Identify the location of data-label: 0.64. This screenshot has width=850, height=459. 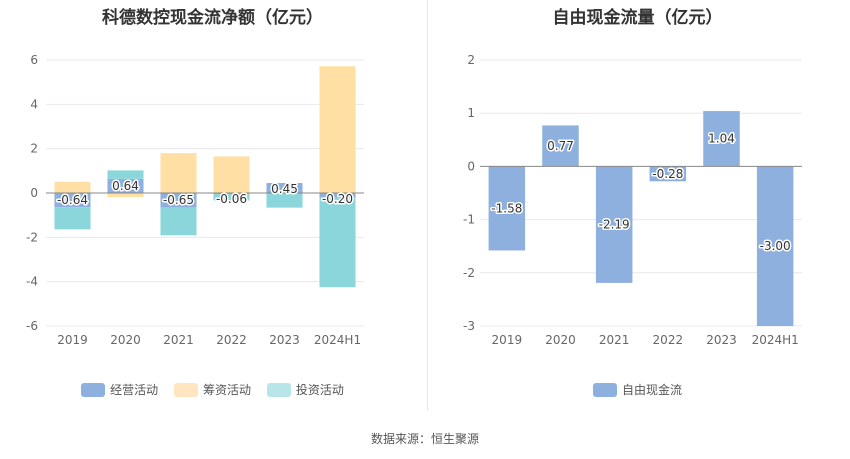
(125, 186).